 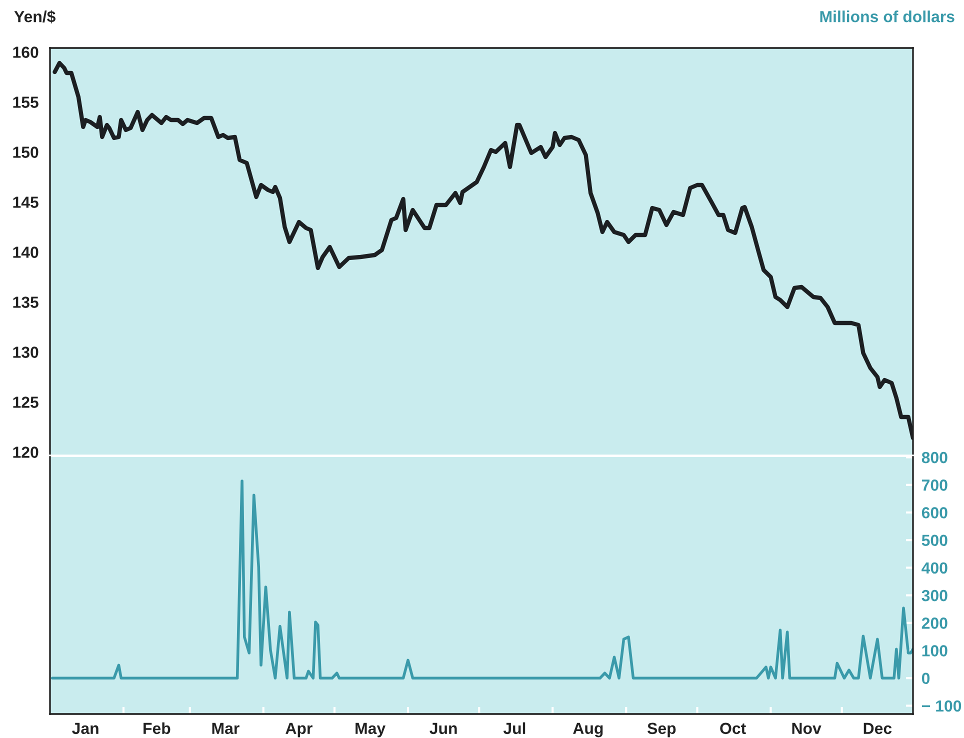 What do you see at coordinates (85, 728) in the screenshot?
I see `x-tick-label: Jan` at bounding box center [85, 728].